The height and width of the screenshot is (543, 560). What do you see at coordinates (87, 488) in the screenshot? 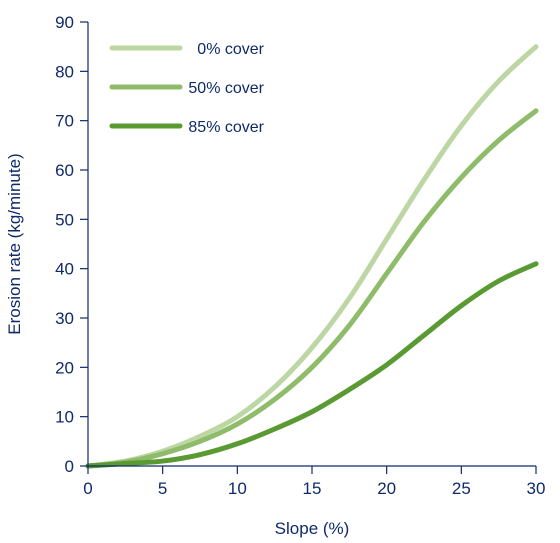
I see `x-tick-label: 0` at bounding box center [87, 488].